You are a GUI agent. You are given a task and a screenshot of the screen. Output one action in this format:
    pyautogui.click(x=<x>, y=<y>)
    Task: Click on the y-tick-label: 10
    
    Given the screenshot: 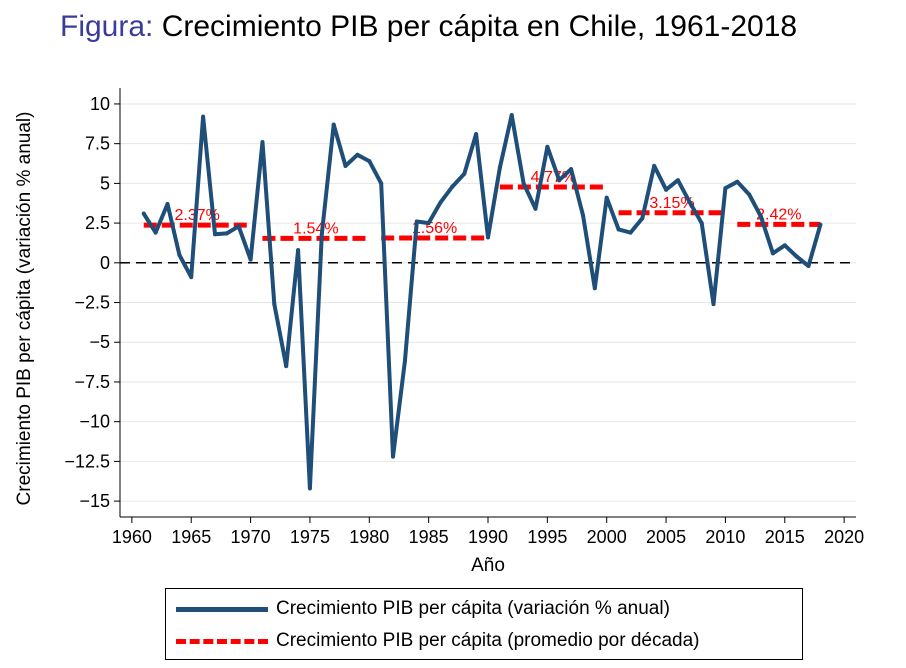 What is the action you would take?
    pyautogui.click(x=100, y=104)
    